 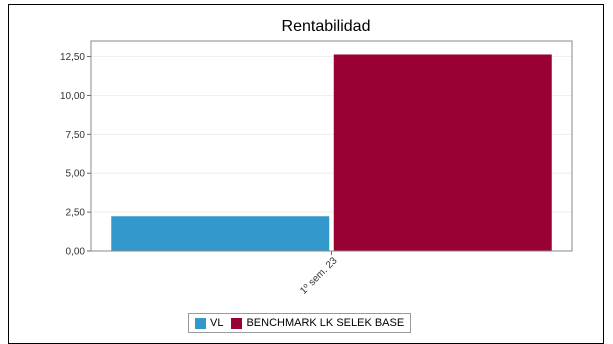 What do you see at coordinates (217, 323) in the screenshot?
I see `legend-label: VL` at bounding box center [217, 323].